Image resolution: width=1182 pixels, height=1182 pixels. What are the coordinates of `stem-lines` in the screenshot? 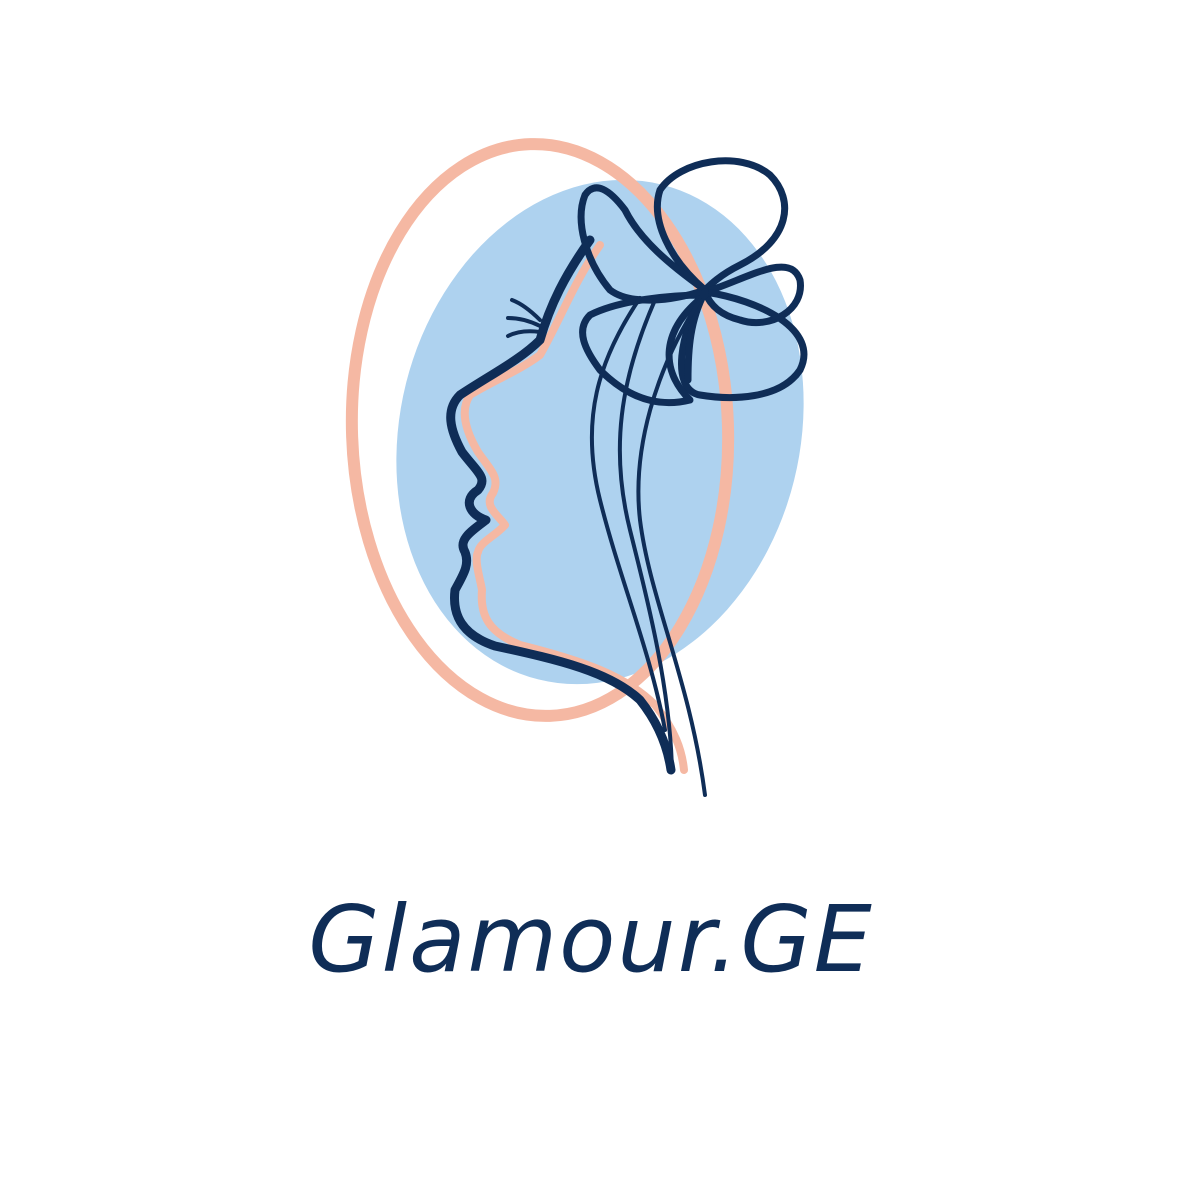 It's located at (648, 546).